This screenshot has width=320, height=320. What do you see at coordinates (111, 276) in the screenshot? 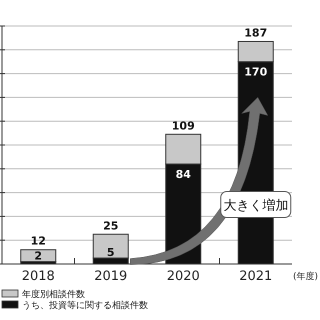
I see `x-tick-label: 2019` at bounding box center [111, 276].